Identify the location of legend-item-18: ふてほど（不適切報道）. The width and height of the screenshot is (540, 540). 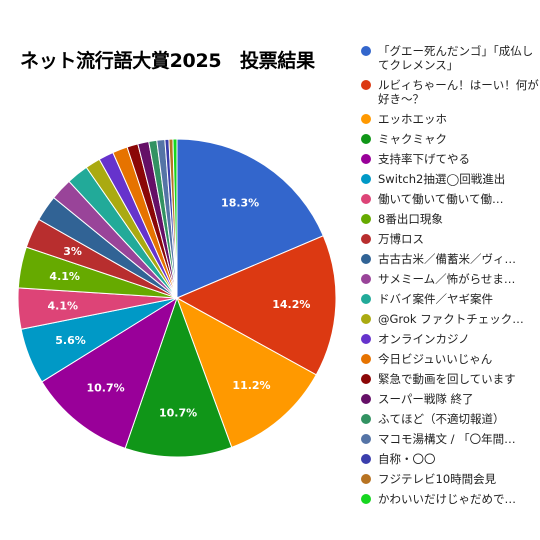
(449, 419).